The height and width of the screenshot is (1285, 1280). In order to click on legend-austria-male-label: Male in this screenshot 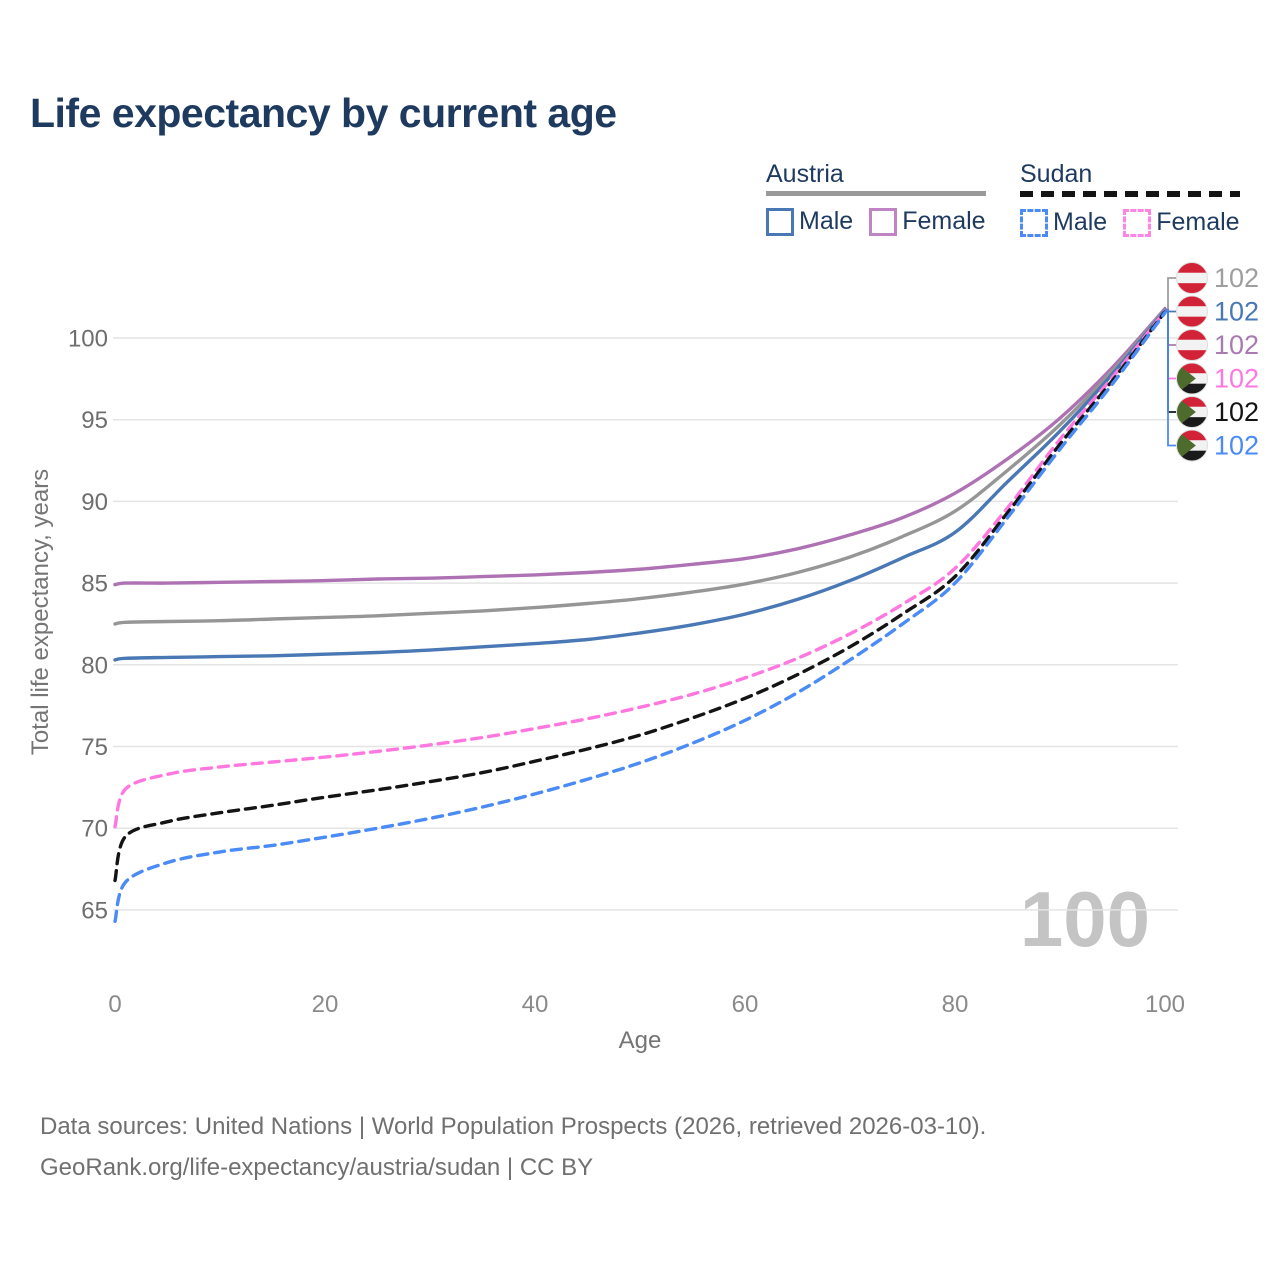, I will do `click(826, 221)`.